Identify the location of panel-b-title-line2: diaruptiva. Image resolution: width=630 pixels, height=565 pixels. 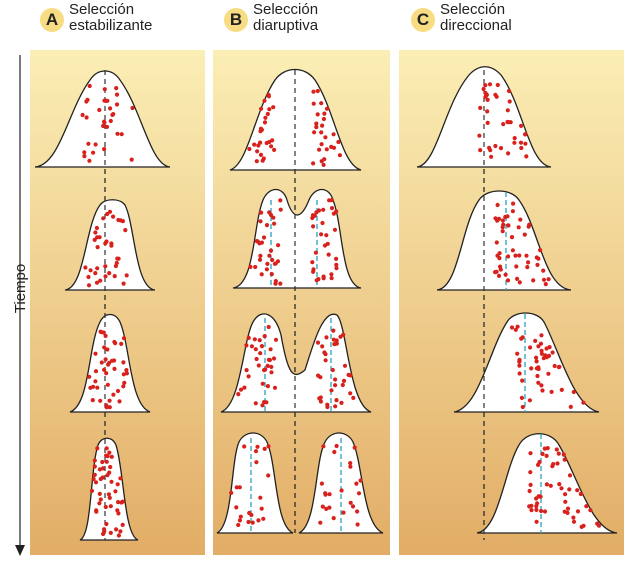
(286, 25).